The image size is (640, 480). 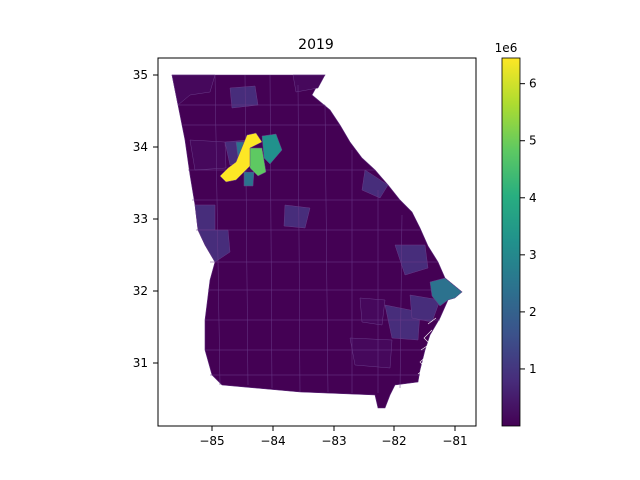 I want to click on colorbar: 1e6 1 2 3 4 5 6, so click(x=516, y=234).